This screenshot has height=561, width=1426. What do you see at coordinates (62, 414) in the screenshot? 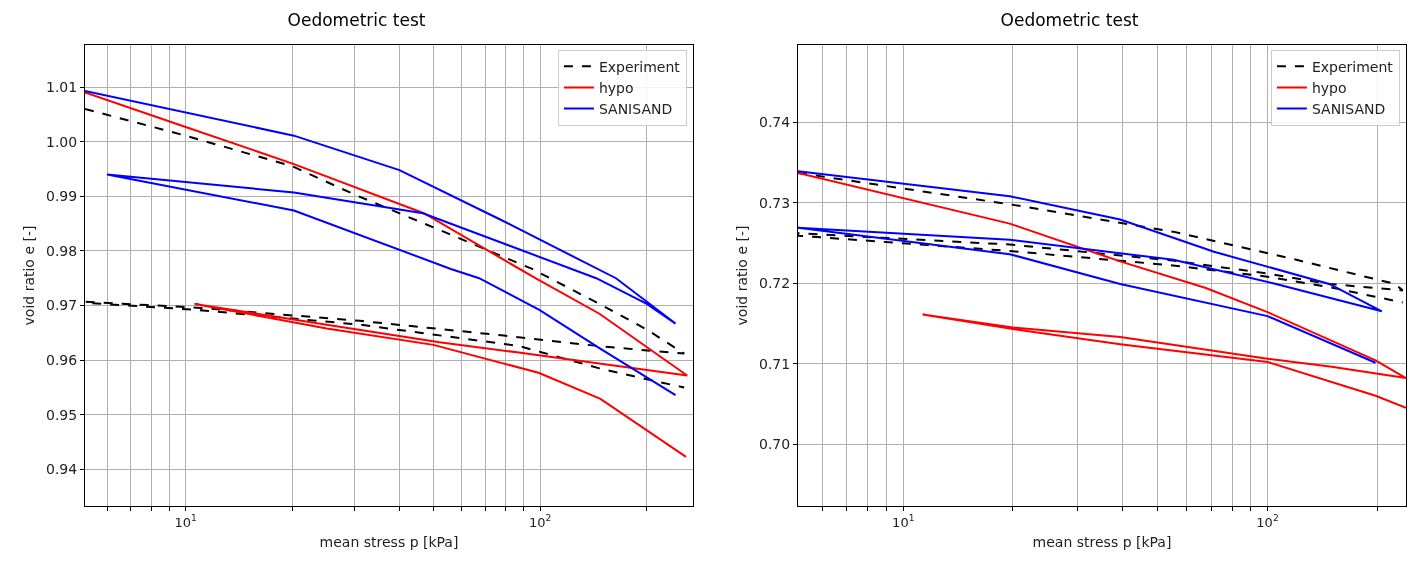
I see `y-tick-label: 0.95` at bounding box center [62, 414].